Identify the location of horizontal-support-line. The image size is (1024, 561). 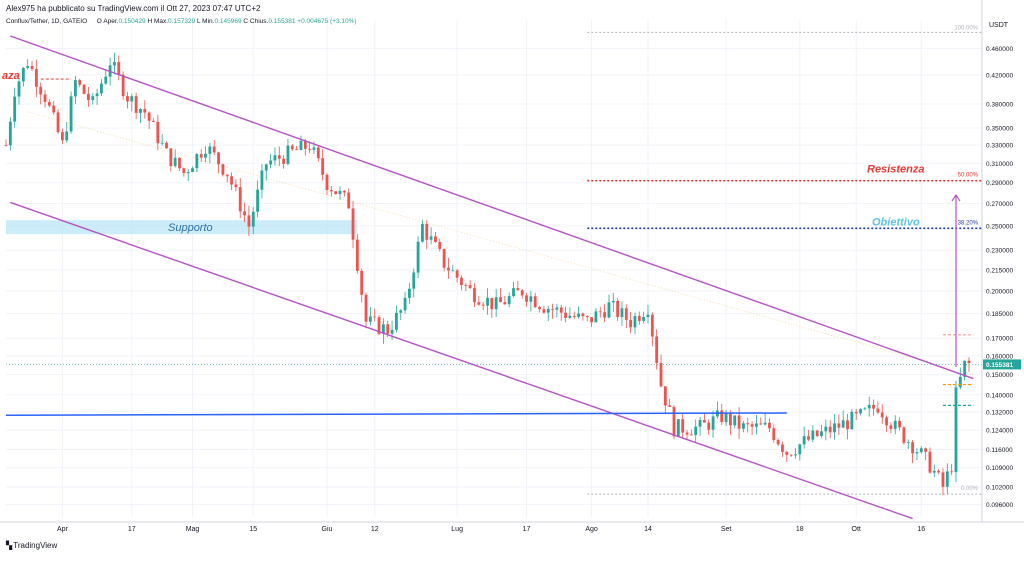
(396, 414).